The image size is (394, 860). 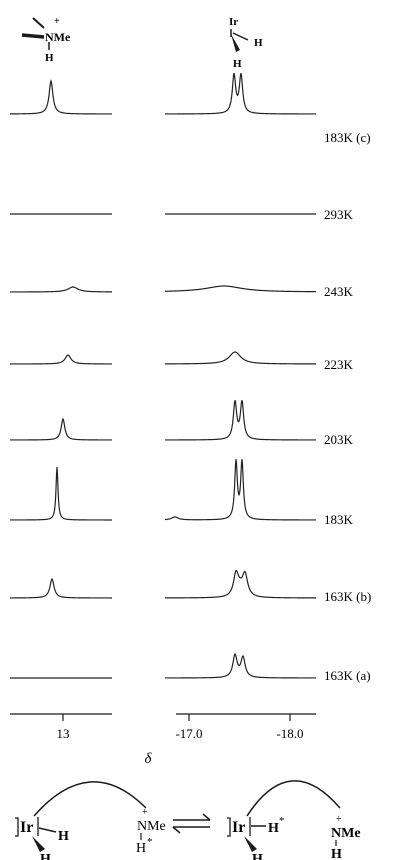 I want to click on trace-label: 243K, so click(x=339, y=291).